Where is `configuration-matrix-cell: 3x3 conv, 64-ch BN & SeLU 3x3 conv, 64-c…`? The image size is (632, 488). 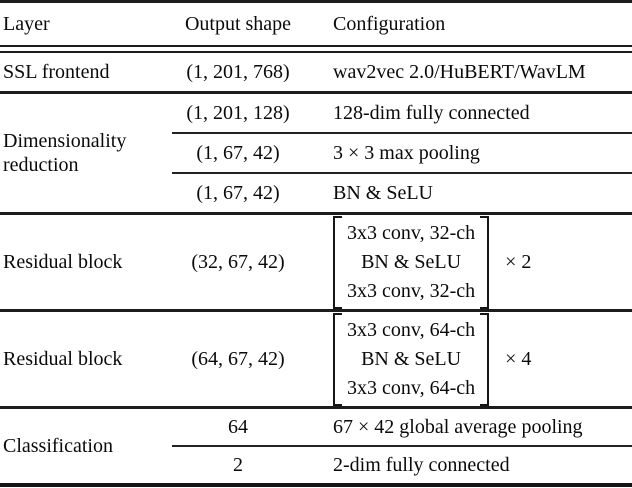
configuration-matrix-cell: 3x3 conv, 64-ch BN & SeLU 3x3 conv, 64-c… is located at coordinates (468, 359).